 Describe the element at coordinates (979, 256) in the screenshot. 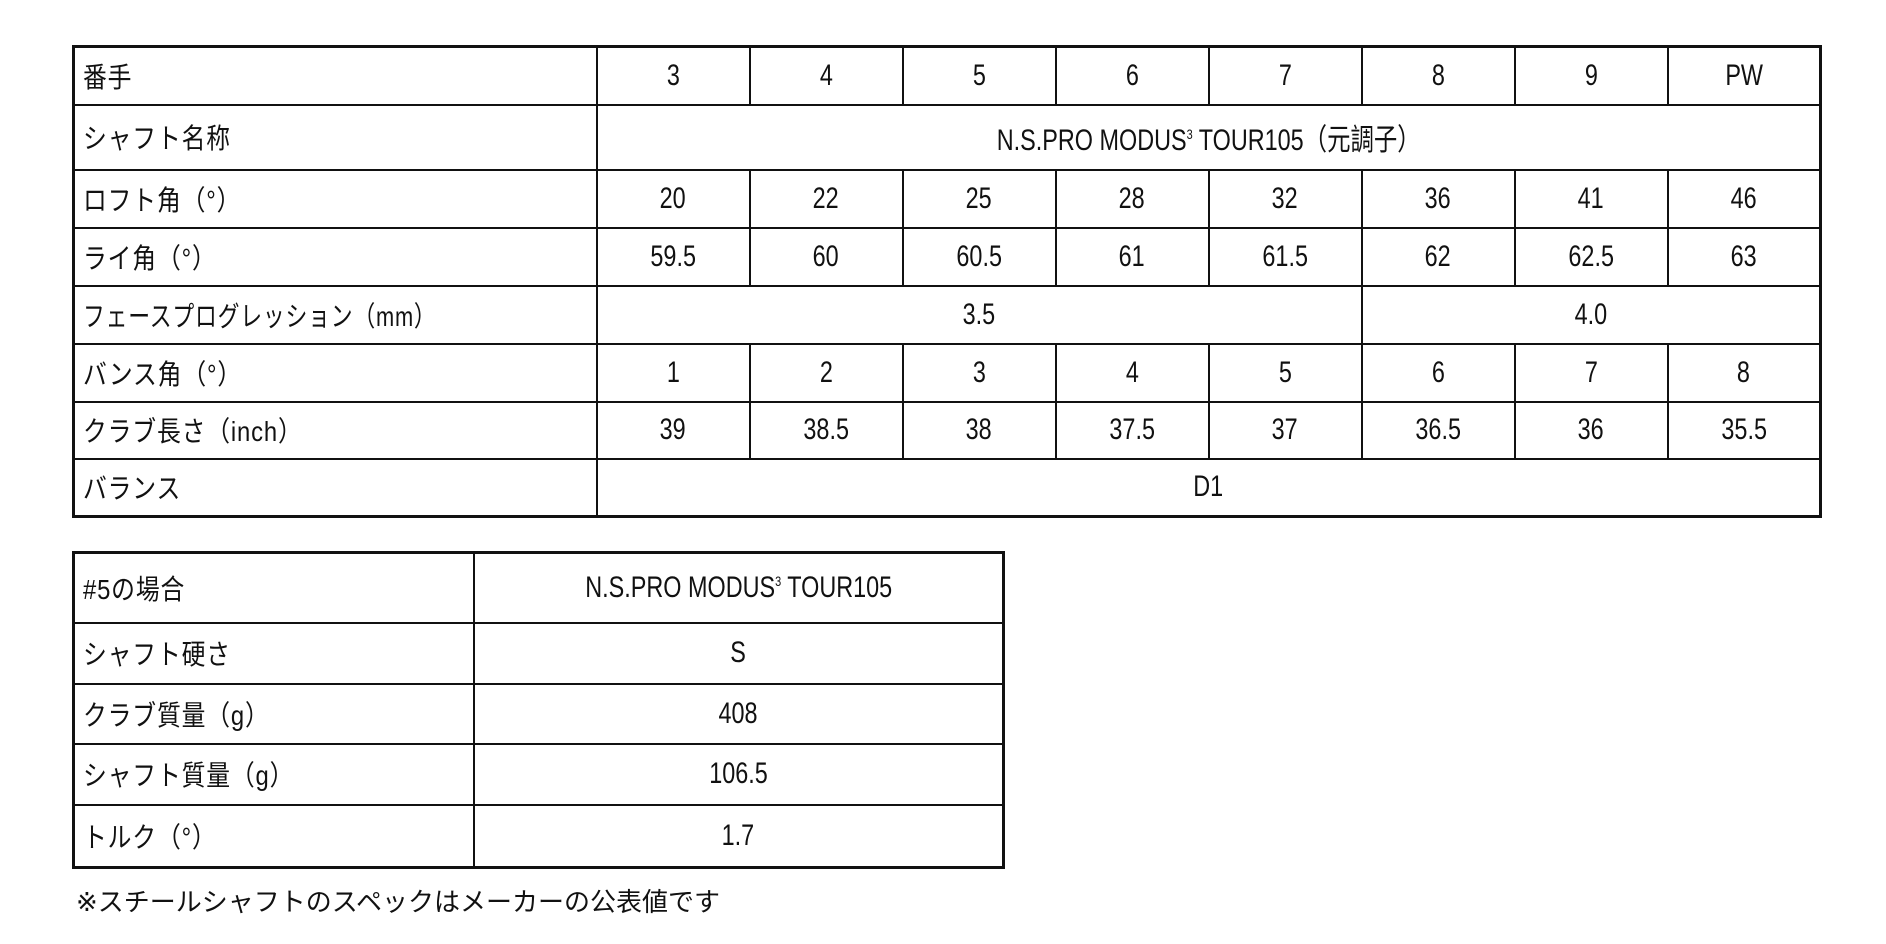

I see `cell: 60.5` at that location.